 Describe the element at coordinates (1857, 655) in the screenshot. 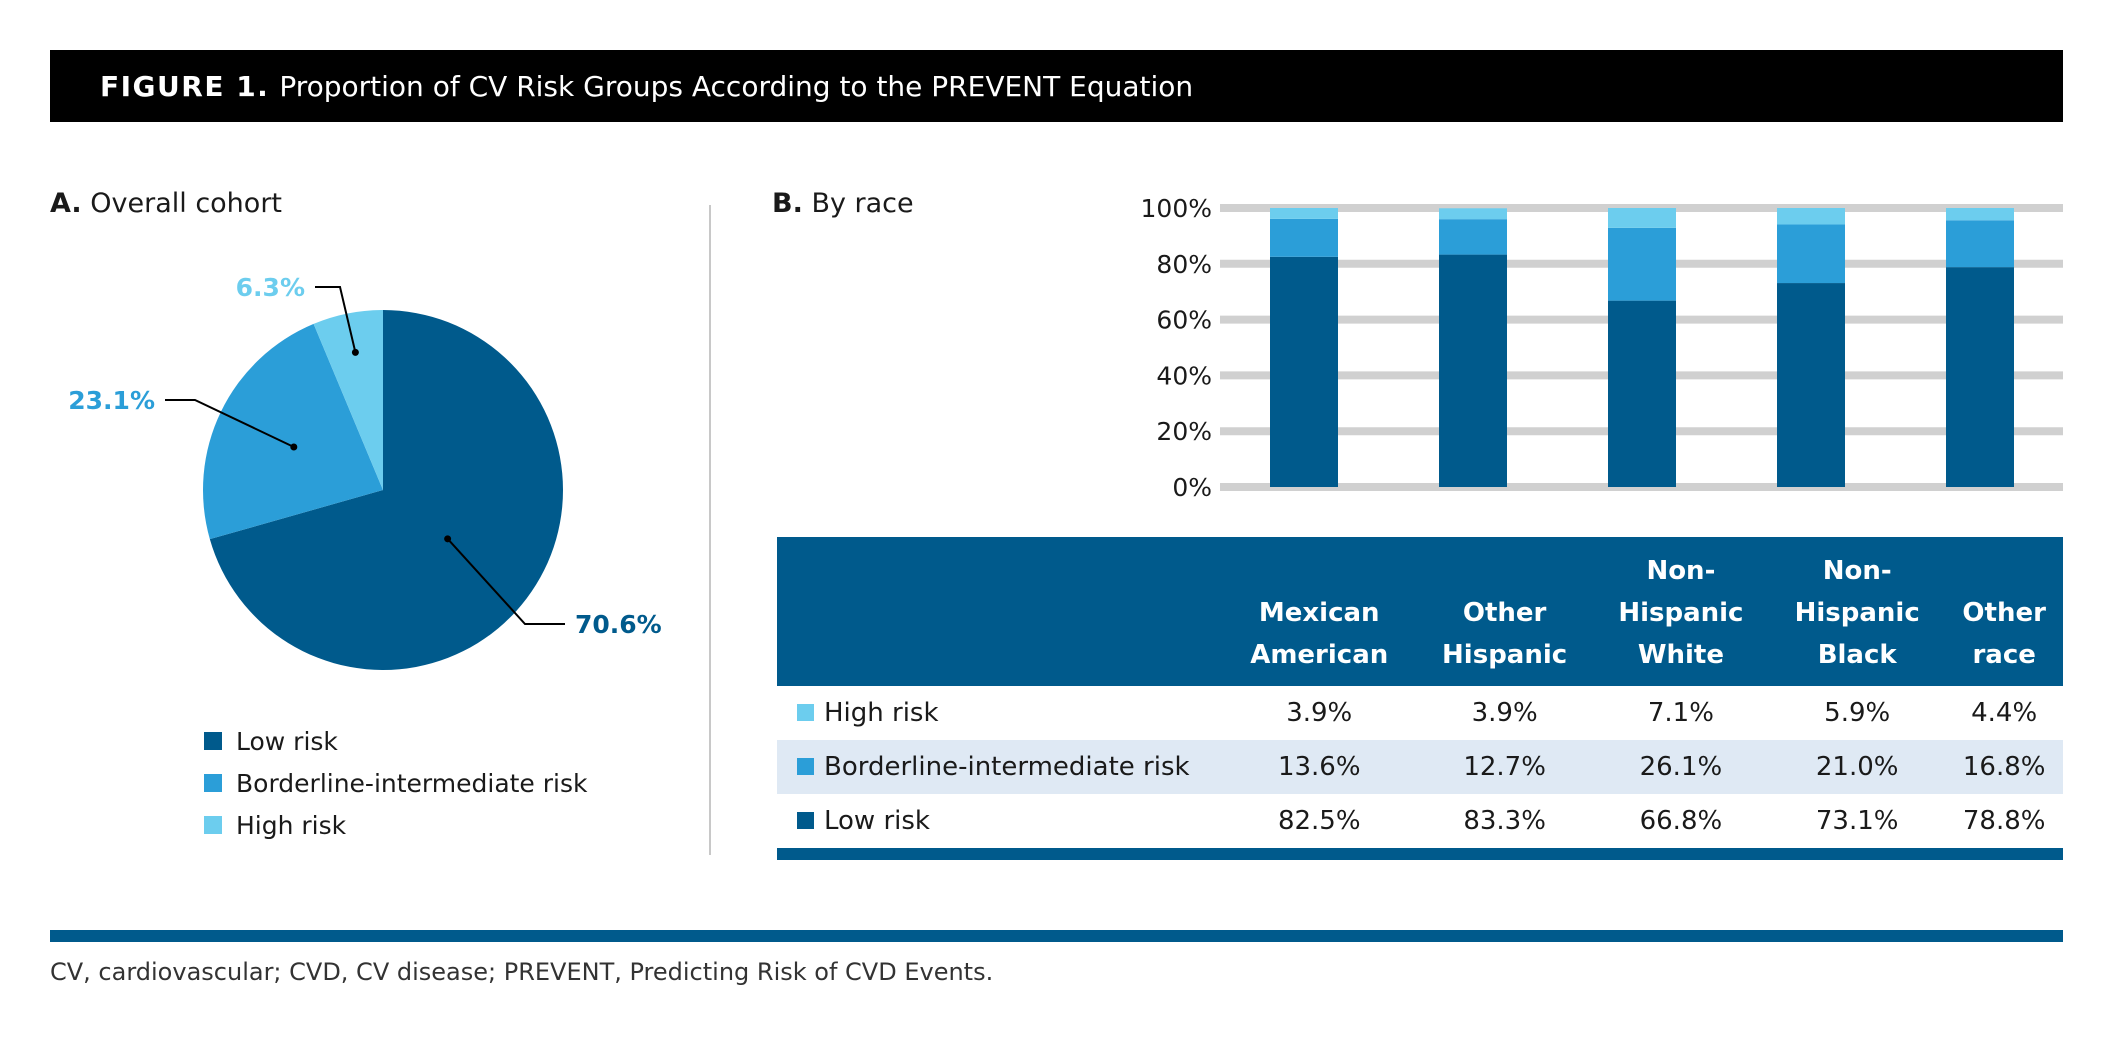

I see `header-line: Black` at that location.